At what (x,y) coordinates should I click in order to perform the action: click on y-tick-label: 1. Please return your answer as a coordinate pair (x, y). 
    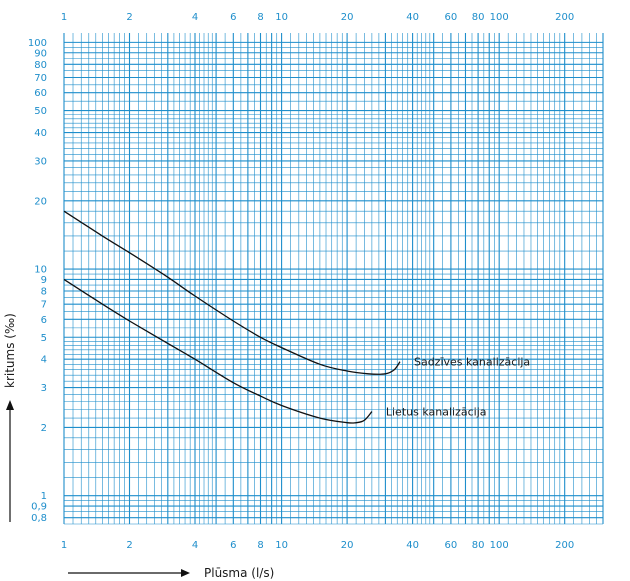
    Looking at the image, I should click on (44, 496).